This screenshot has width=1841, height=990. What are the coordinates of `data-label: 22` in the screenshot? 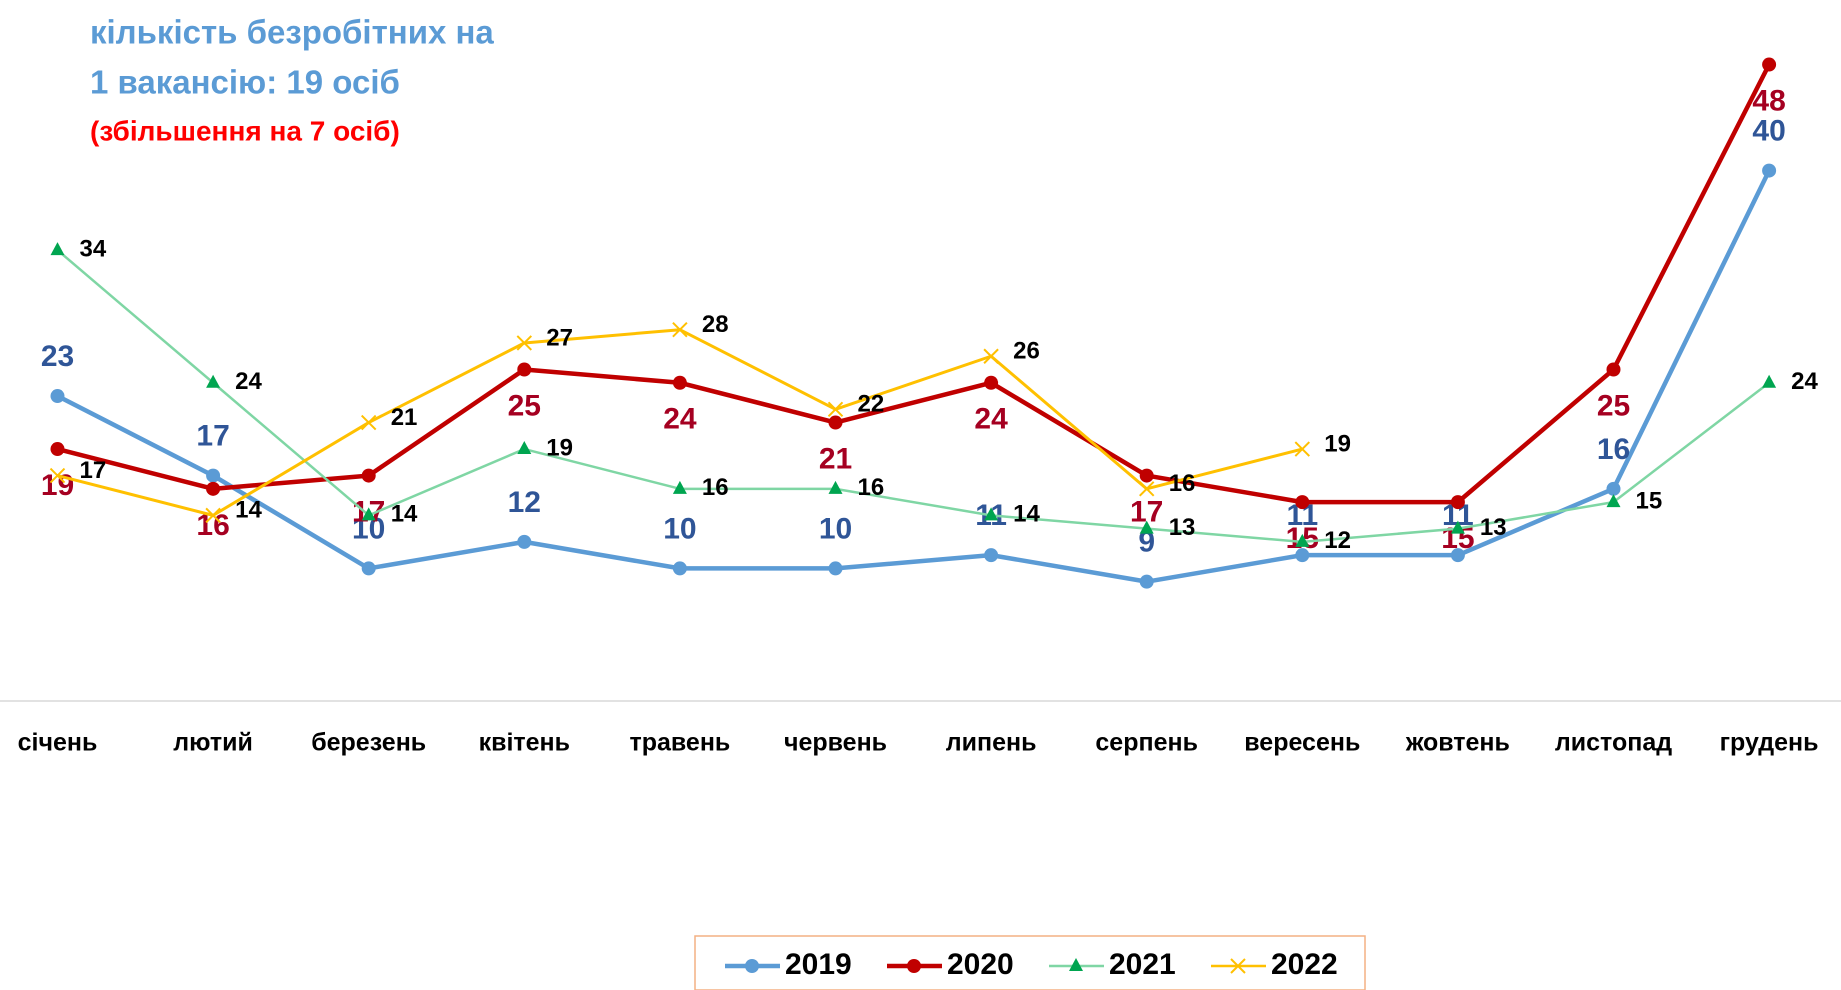 It's located at (871, 404).